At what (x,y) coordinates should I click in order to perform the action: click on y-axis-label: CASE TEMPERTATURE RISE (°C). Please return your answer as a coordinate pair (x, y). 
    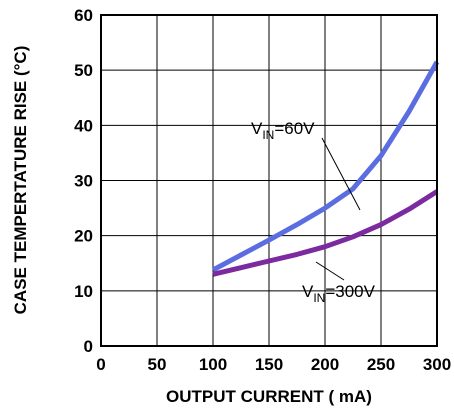
    Looking at the image, I should click on (20, 180).